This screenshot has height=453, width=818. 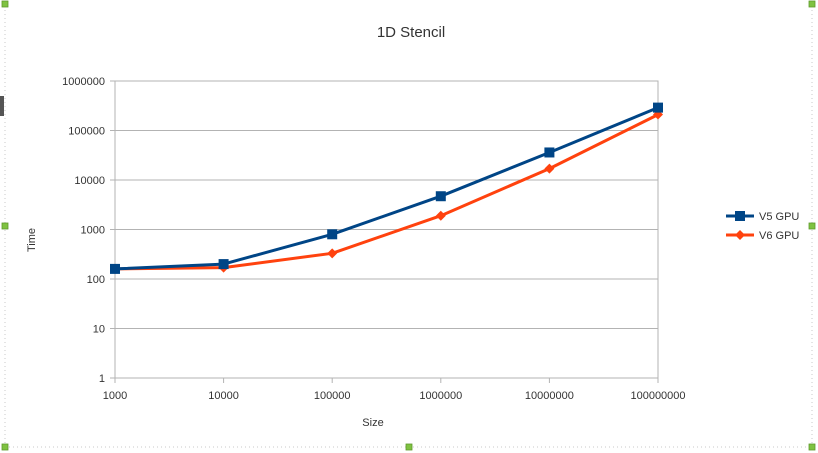 What do you see at coordinates (99, 330) in the screenshot?
I see `y-tick-label: 10` at bounding box center [99, 330].